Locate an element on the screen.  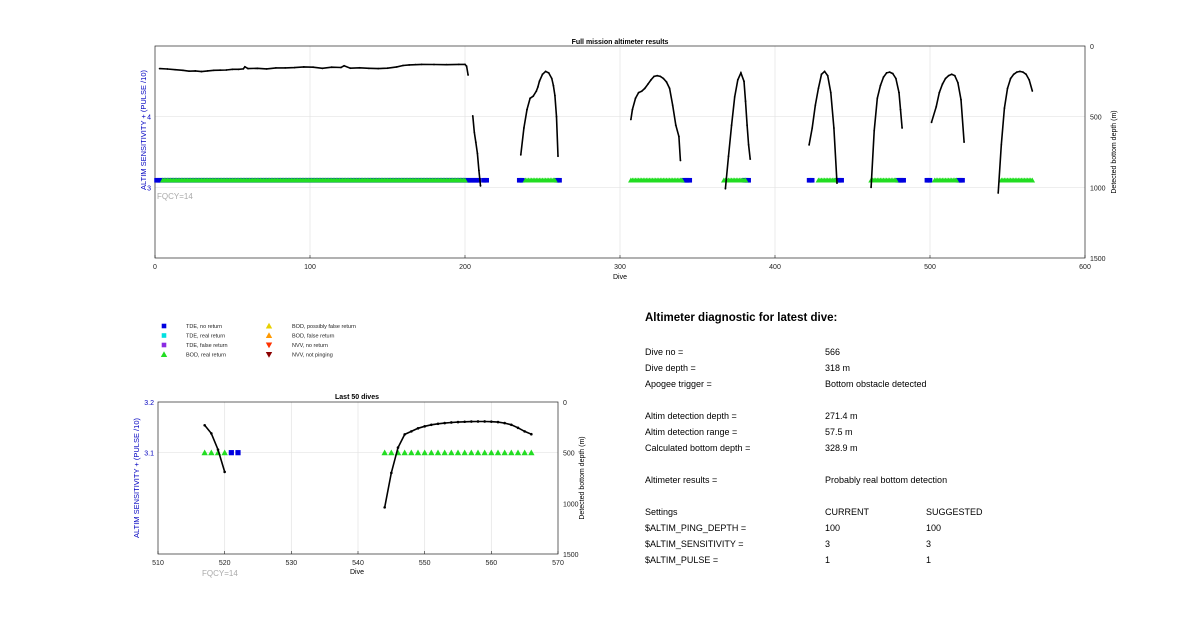
det-depth-value: 271.4 m is located at coordinates (841, 416).